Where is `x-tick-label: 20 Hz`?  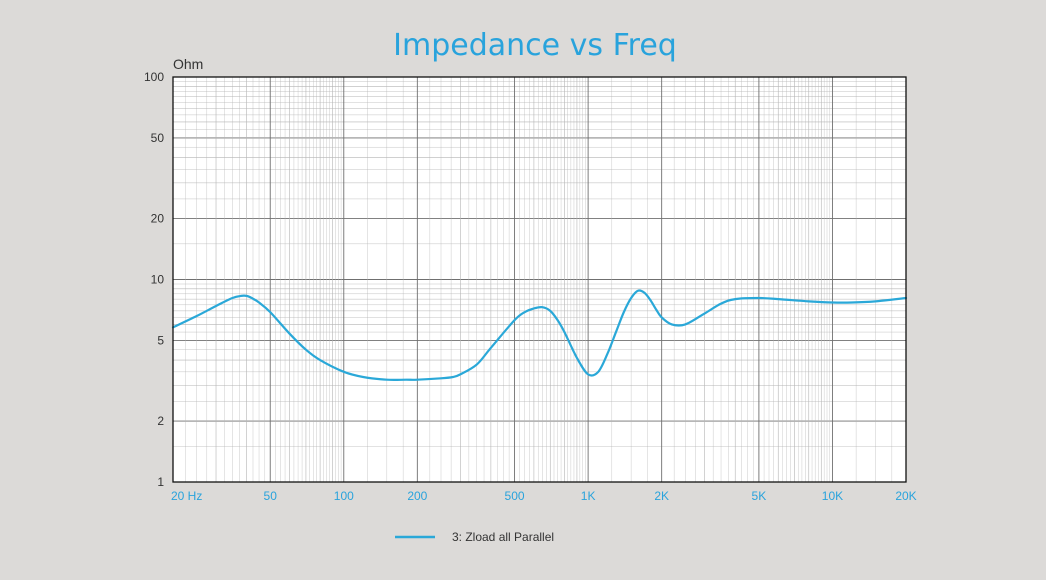
x-tick-label: 20 Hz is located at coordinates (186, 496).